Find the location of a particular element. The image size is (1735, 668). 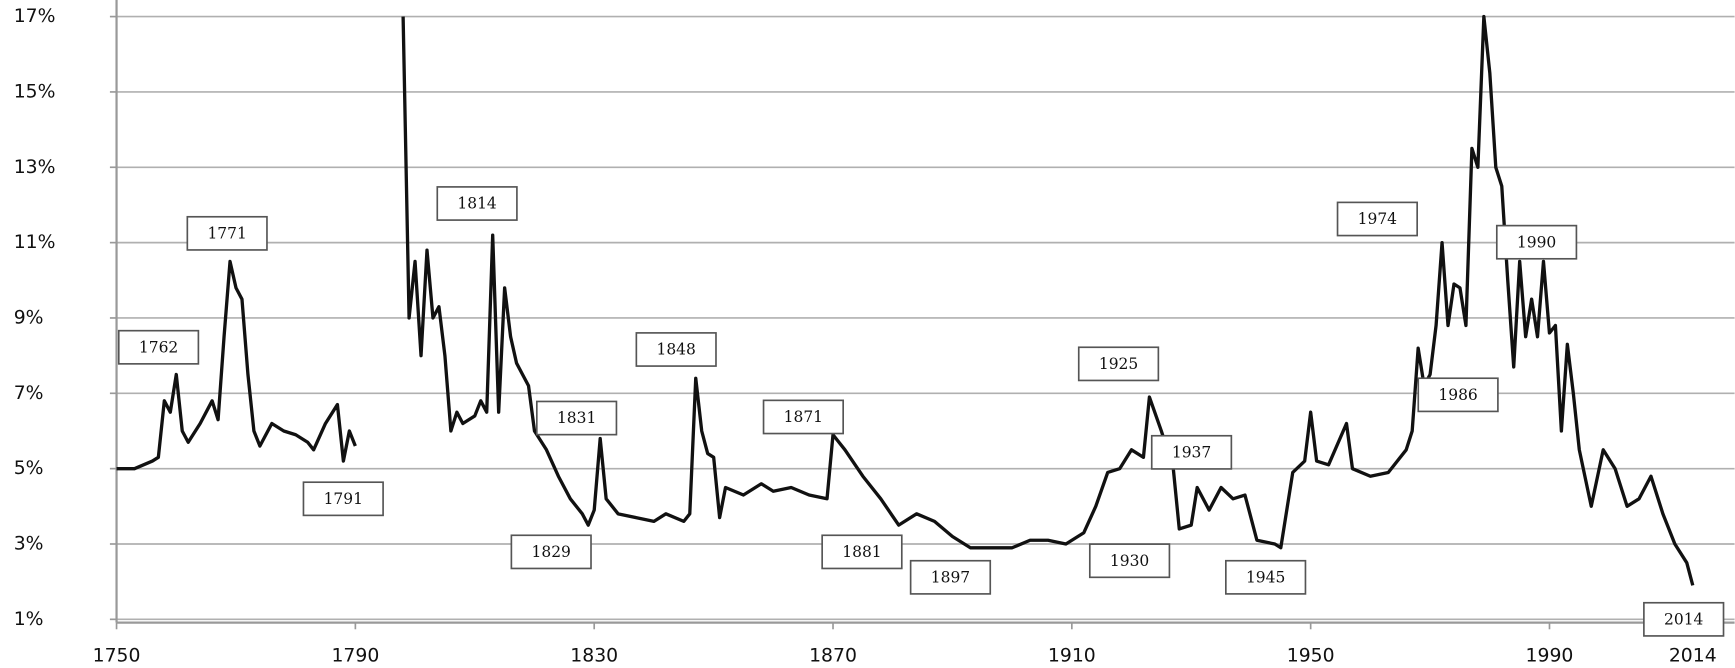

y-tick-label: 7% is located at coordinates (29, 393).